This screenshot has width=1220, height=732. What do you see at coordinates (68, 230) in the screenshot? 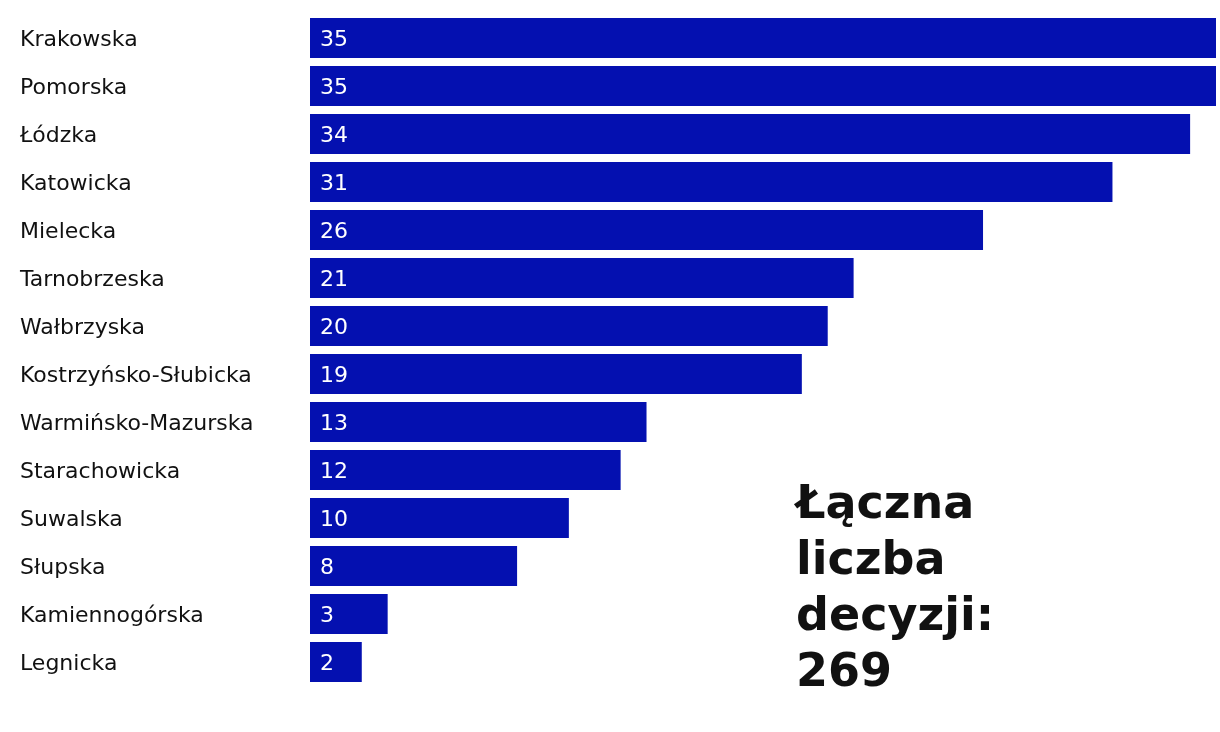
I see `y-tick-label: Mielecka` at bounding box center [68, 230].